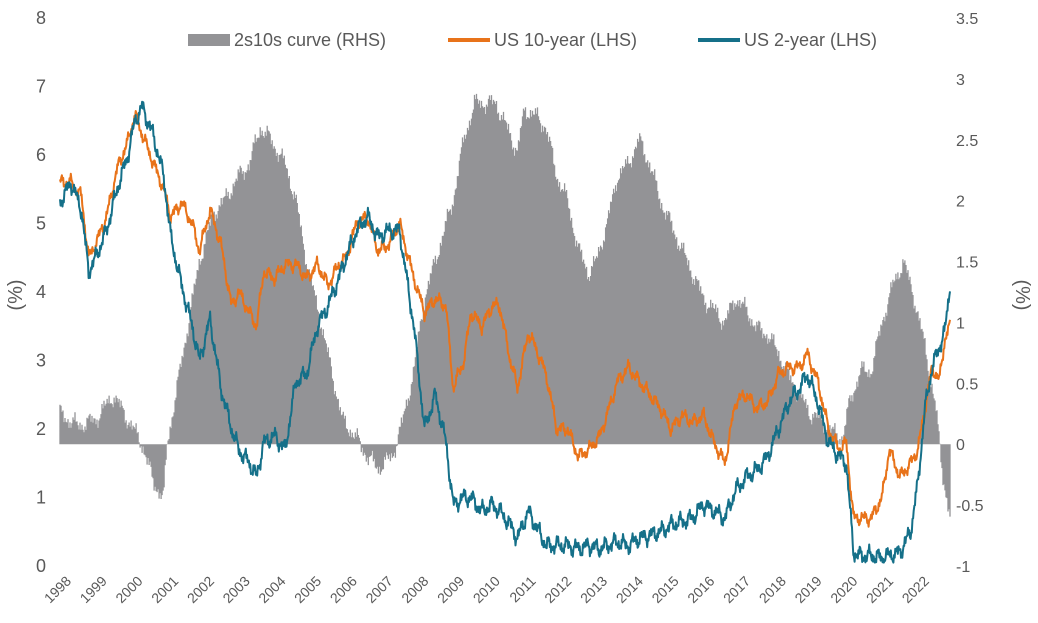  Describe the element at coordinates (450, 589) in the screenshot. I see `x-axis-tick-label: 2009` at that location.